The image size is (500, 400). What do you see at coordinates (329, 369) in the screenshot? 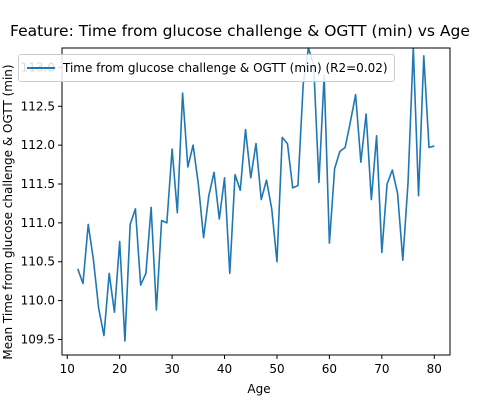
I see `x-tick-label: 60` at bounding box center [329, 369].